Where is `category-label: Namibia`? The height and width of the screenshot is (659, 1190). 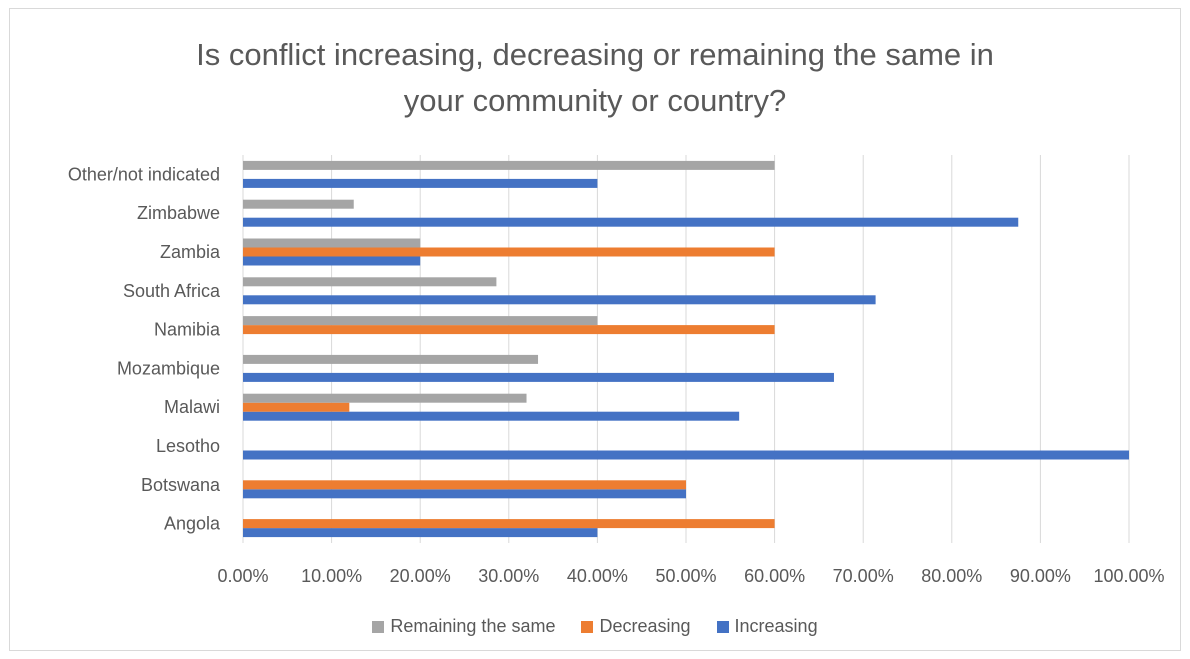
category-label: Namibia is located at coordinates (187, 330).